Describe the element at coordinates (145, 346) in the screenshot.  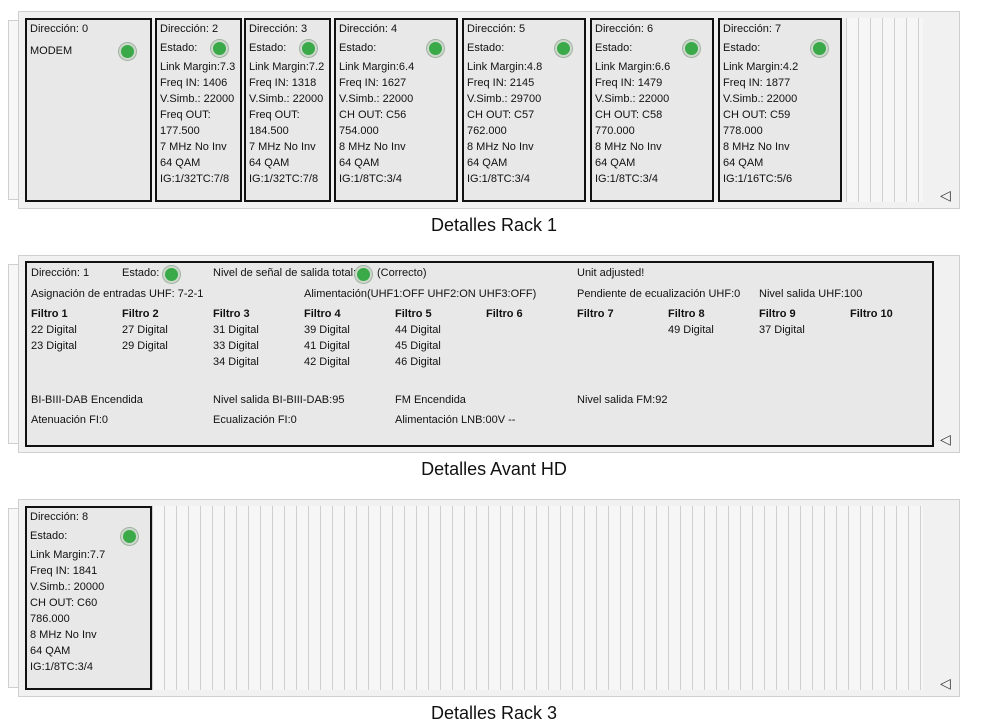
I see `filter-channel: 29 Digital` at that location.